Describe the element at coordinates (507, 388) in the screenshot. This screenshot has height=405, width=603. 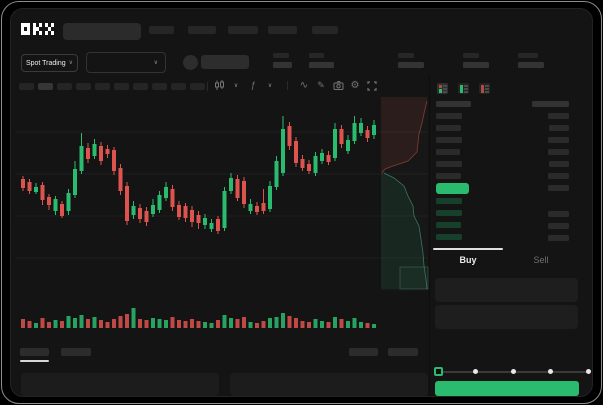
I see `buy-submit-button` at that location.